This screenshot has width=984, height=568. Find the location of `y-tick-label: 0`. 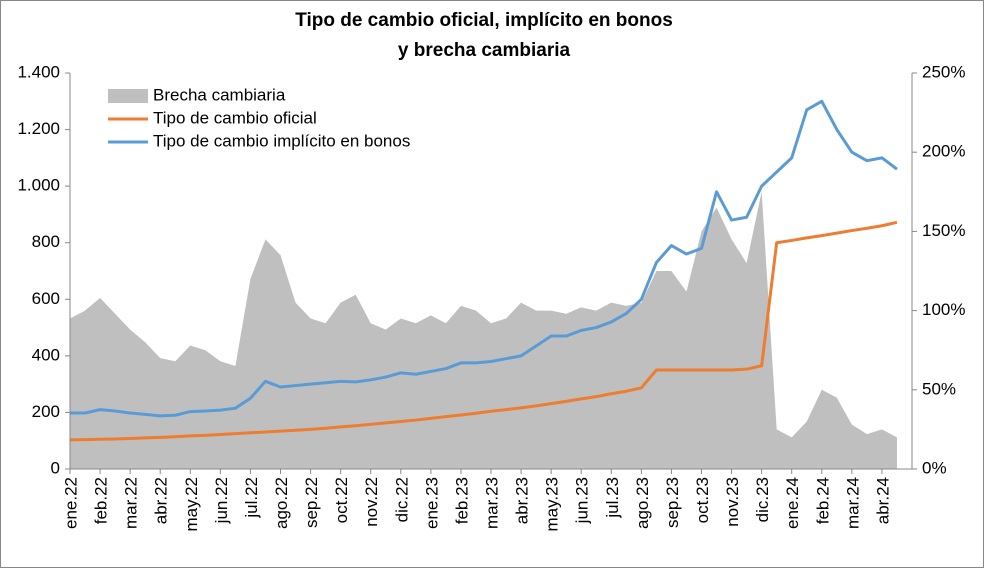

y-tick-label: 0 is located at coordinates (55, 467).